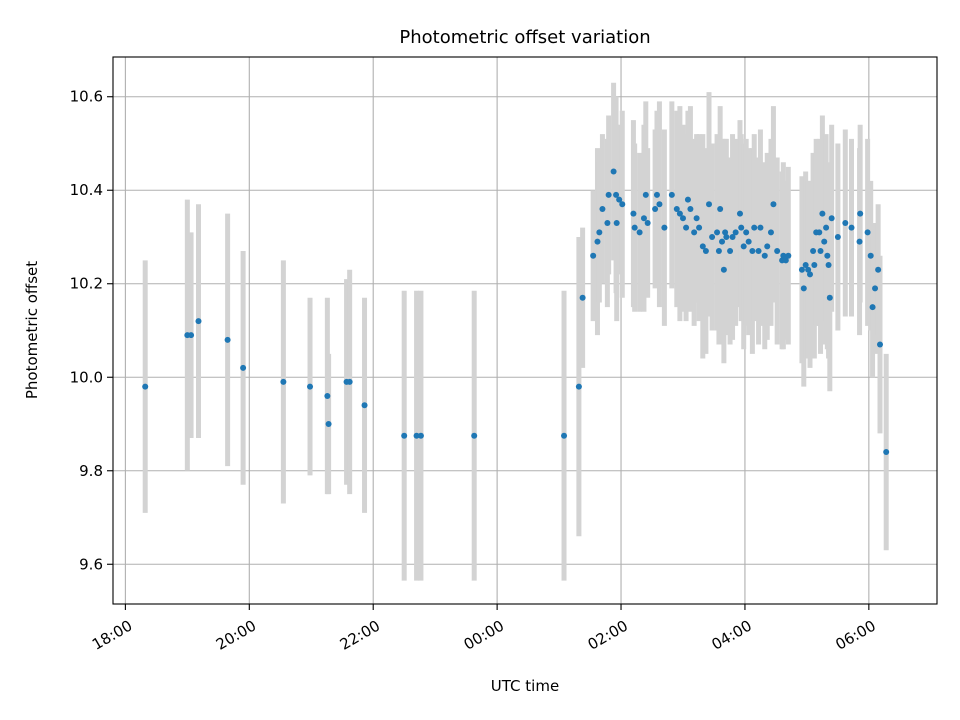 The image size is (960, 720). What do you see at coordinates (236, 635) in the screenshot?
I see `x-tick-label: 20:00` at bounding box center [236, 635].